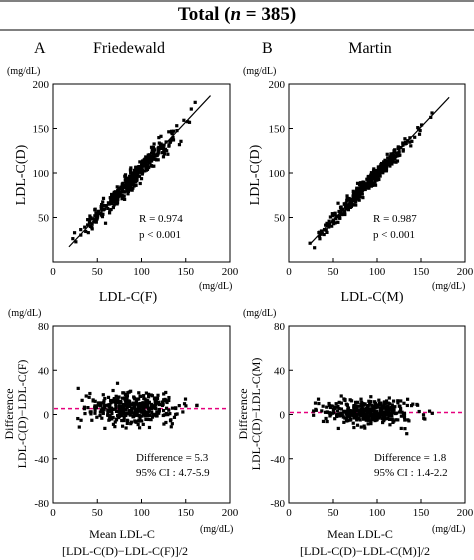  I want to click on panel-b-y-unit: (mg/dL), so click(259, 71).